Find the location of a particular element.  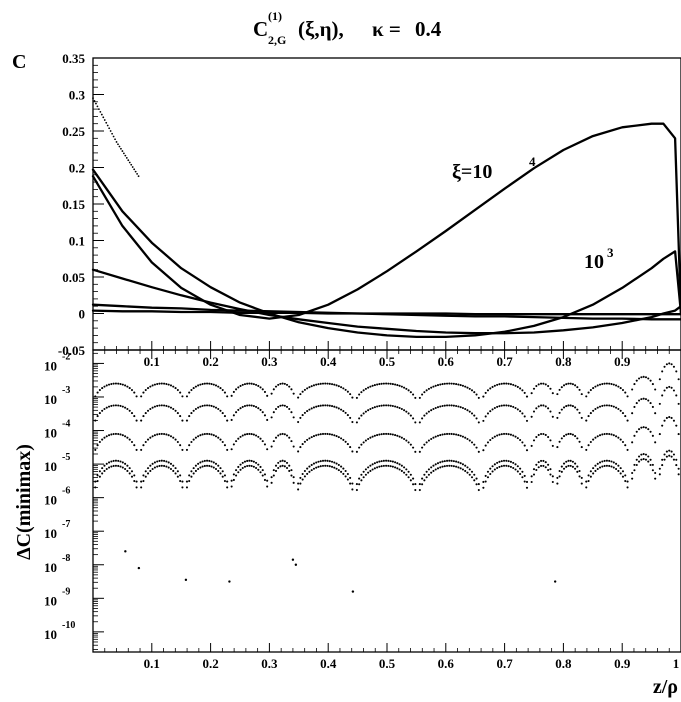

top-y-tick-label: 0.25 is located at coordinates (73, 131).